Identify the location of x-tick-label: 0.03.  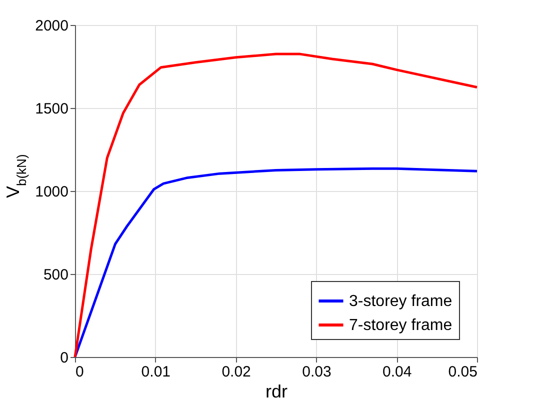
(317, 372).